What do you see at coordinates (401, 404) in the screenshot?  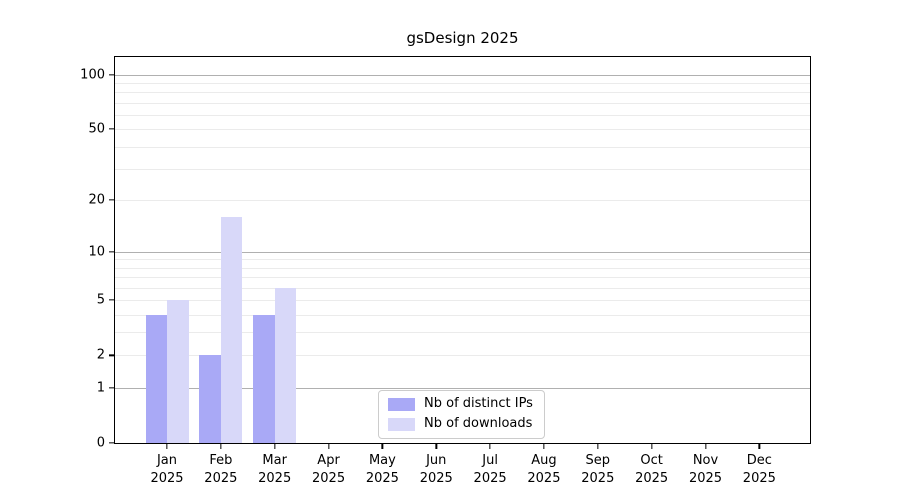 I see `legend-swatch-distinct-ips` at bounding box center [401, 404].